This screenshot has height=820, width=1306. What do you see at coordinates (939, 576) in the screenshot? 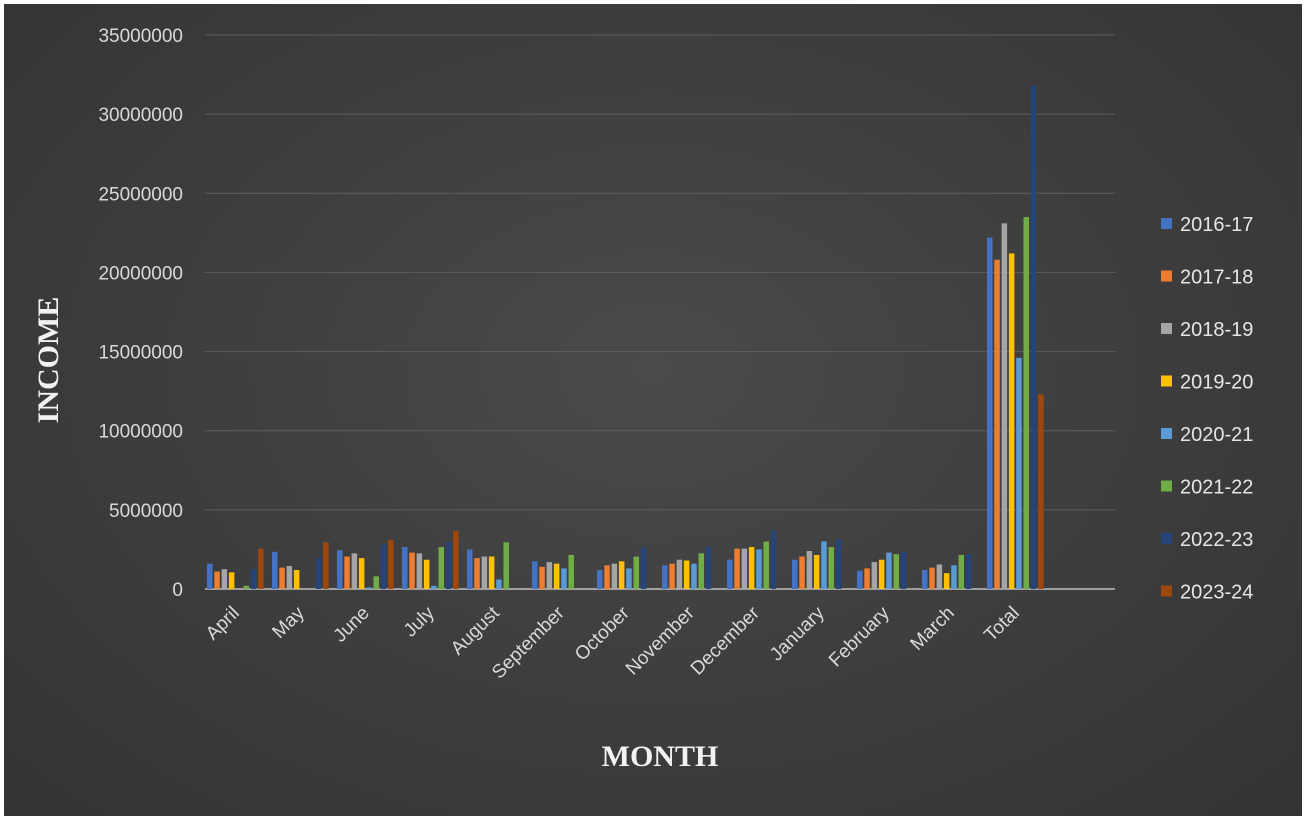
I see `bar-2018-19-March` at bounding box center [939, 576].